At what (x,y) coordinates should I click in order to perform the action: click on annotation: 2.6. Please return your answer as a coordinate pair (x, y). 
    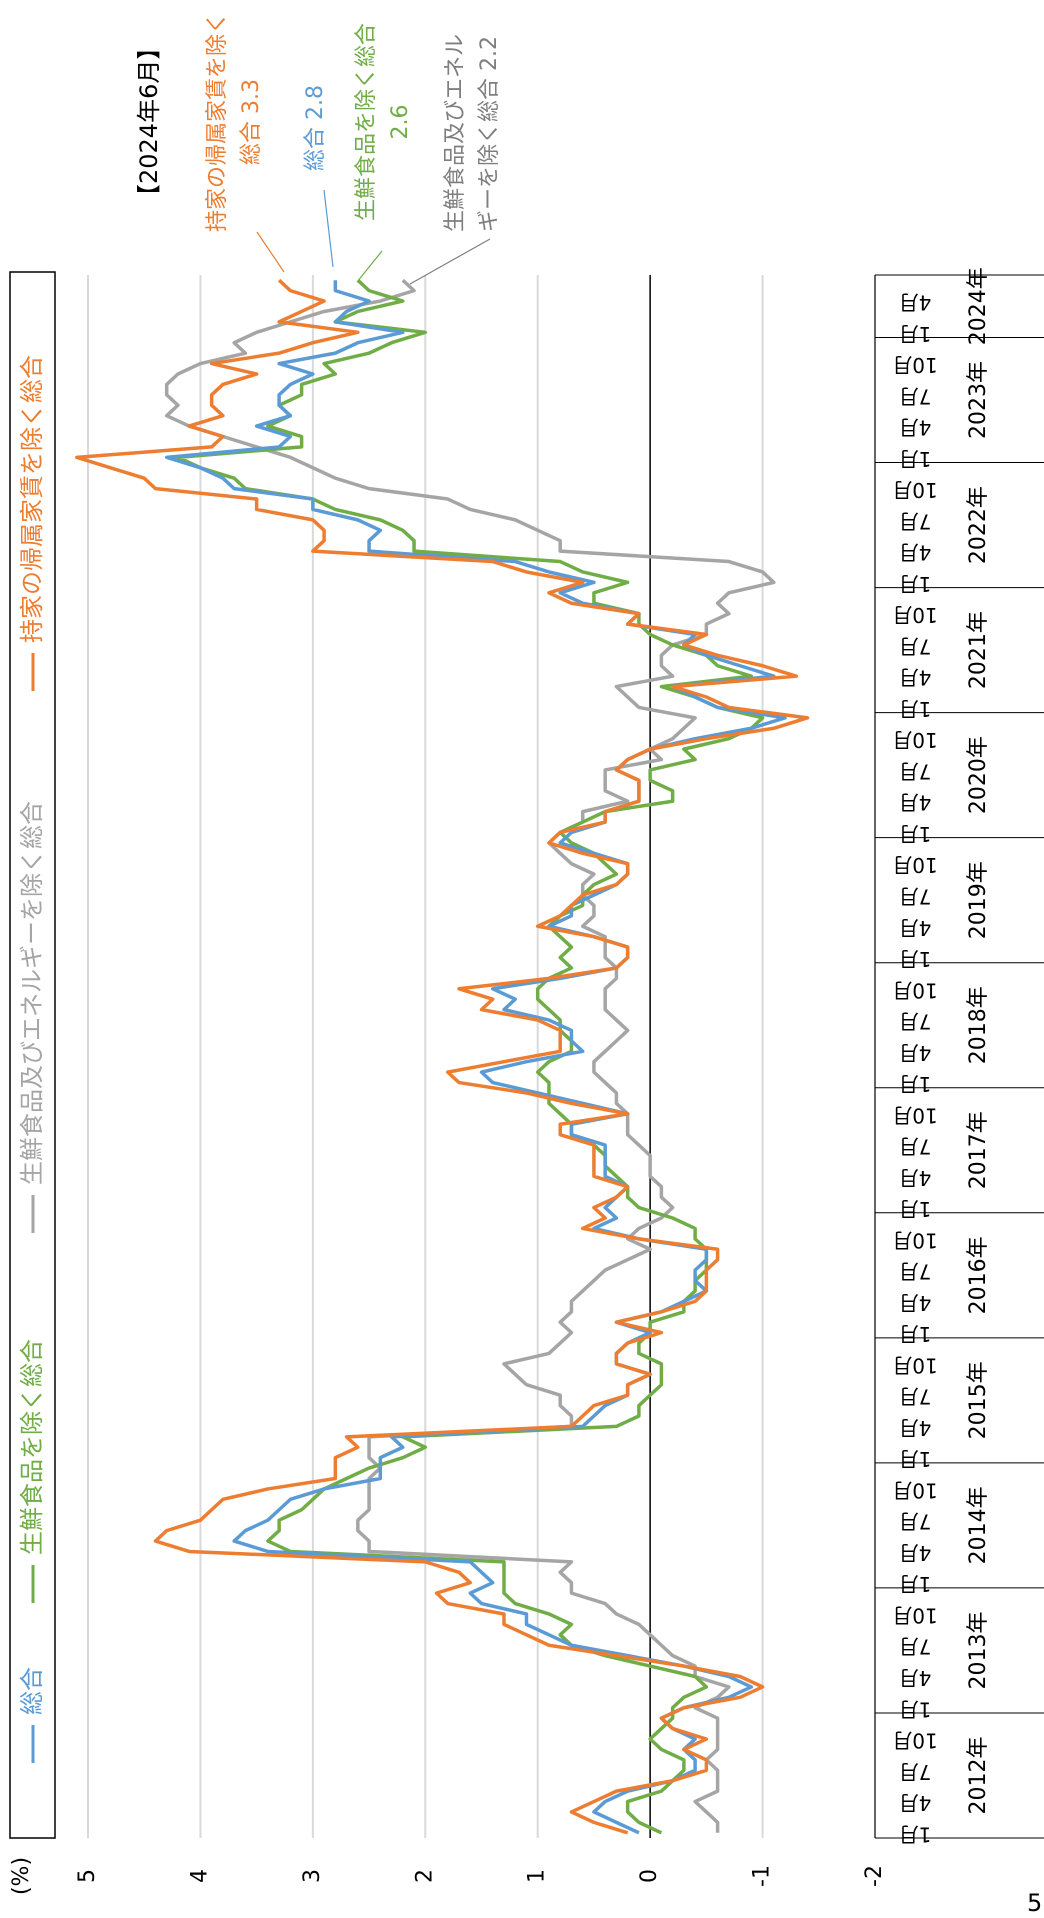
    Looking at the image, I should click on (400, 122).